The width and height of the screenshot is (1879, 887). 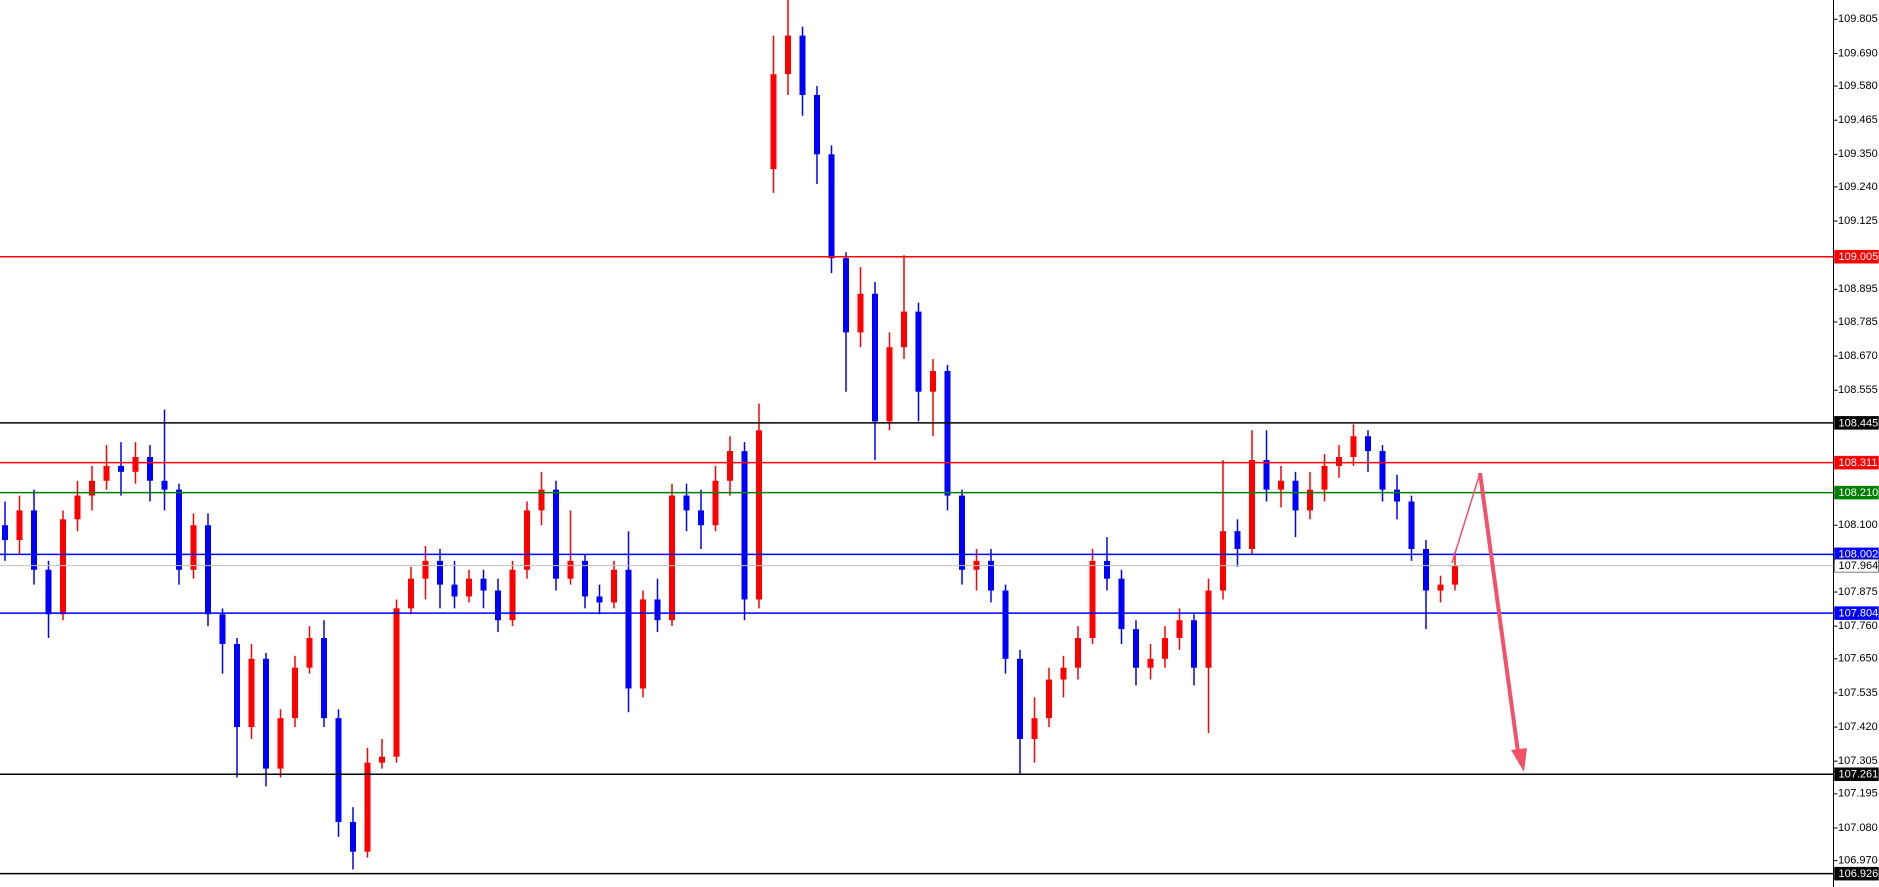 What do you see at coordinates (1858, 794) in the screenshot?
I see `y-tick-label: 107.195` at bounding box center [1858, 794].